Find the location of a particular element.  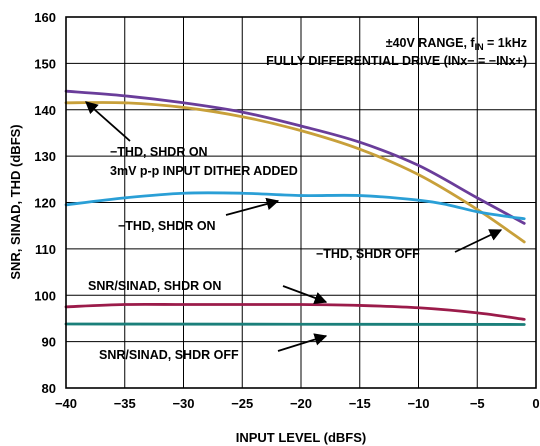

x-tick-label: −5 is located at coordinates (477, 403).